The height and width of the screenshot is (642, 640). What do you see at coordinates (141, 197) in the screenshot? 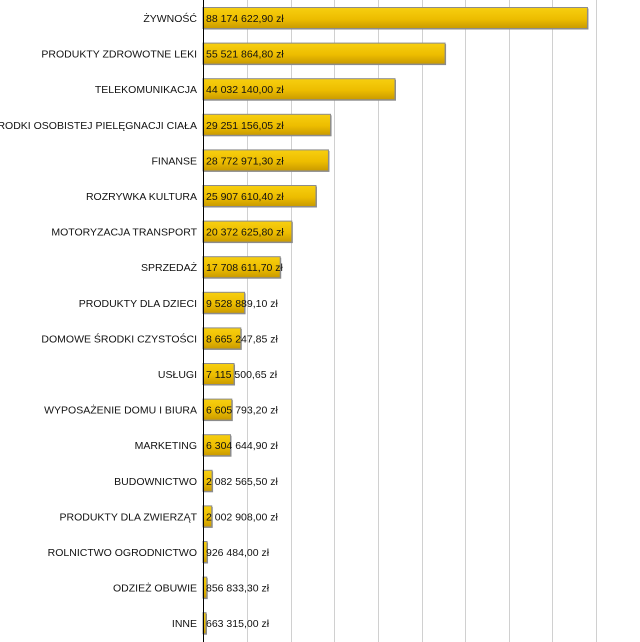
I see `category-label: ROZRYWKA KULTURA` at bounding box center [141, 197].